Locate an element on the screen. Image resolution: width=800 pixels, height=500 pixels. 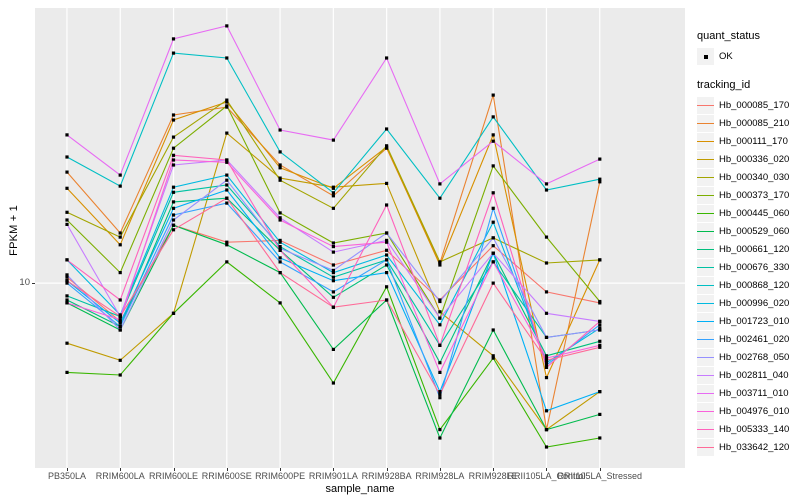
legend-item-label: Hb_002811_040 is located at coordinates (754, 375).